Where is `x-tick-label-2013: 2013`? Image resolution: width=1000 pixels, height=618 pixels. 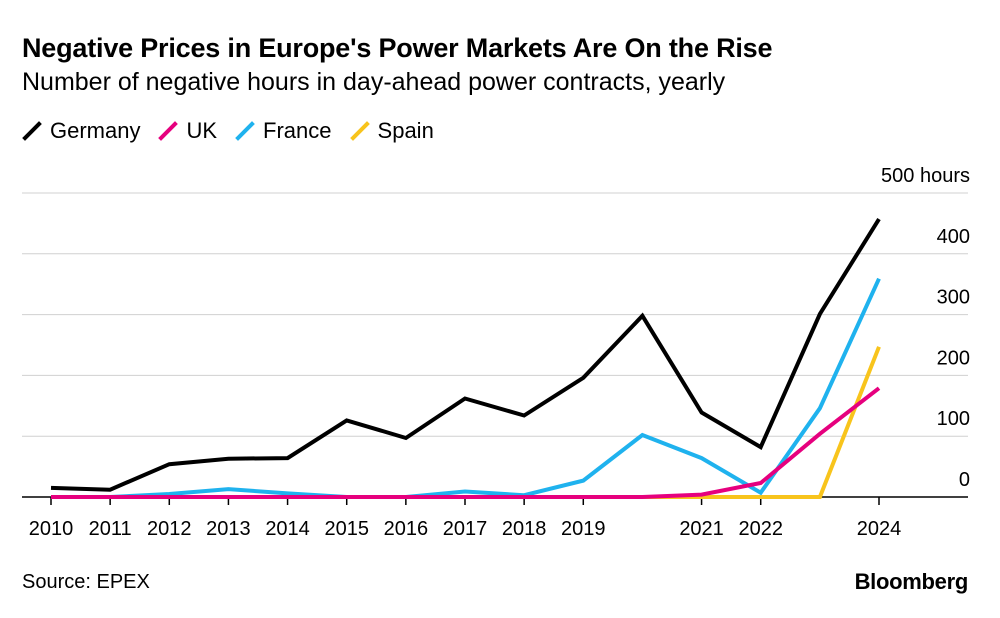
x-tick-label-2013: 2013 is located at coordinates (228, 529).